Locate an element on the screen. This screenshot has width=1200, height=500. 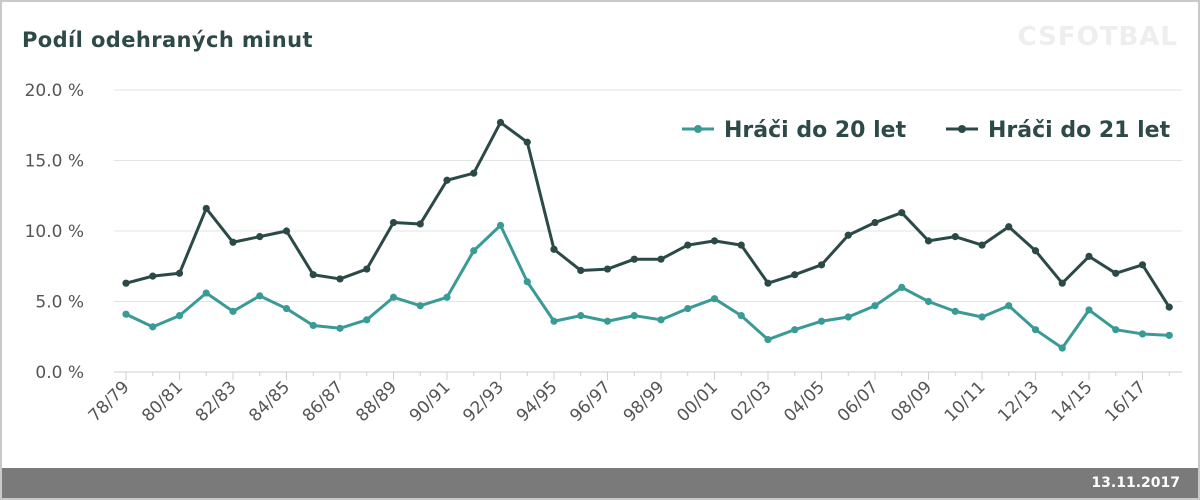
legend: Hráči do 20 let Hráči do 21 let is located at coordinates (926, 130).